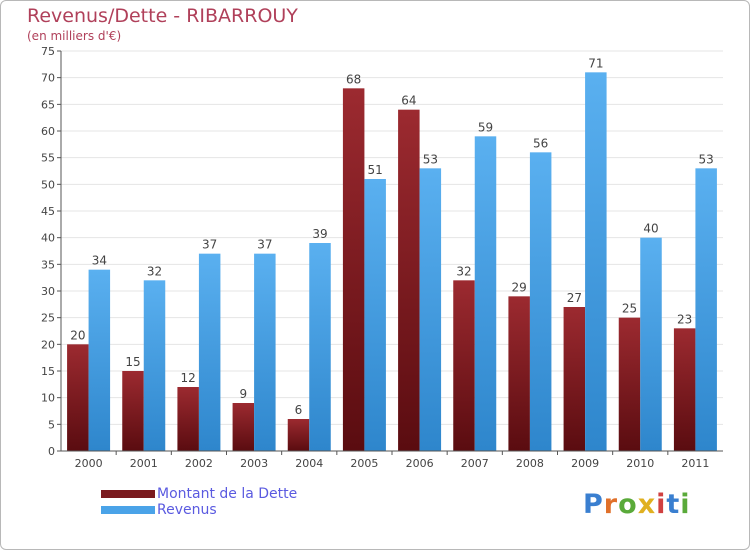 The width and height of the screenshot is (750, 550). What do you see at coordinates (48, 131) in the screenshot?
I see `y-tick-label: 60` at bounding box center [48, 131].